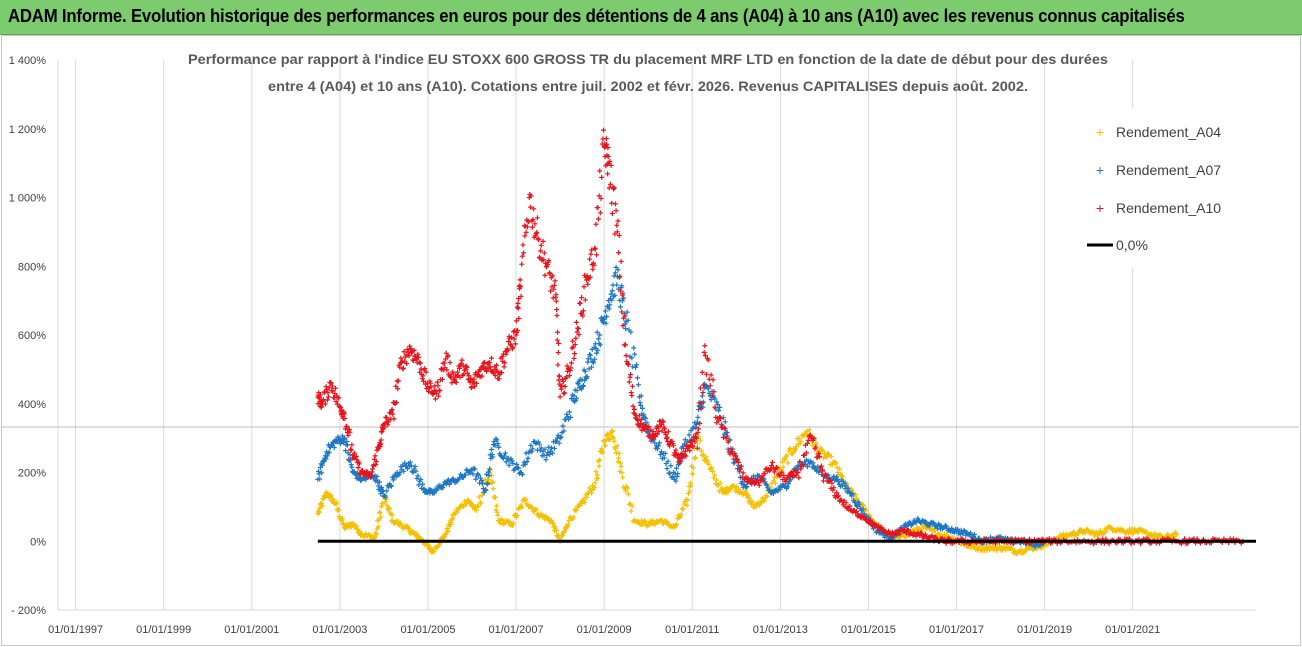 This screenshot has width=1302, height=647. I want to click on x-tick-label: 01/01/2017, so click(956, 630).